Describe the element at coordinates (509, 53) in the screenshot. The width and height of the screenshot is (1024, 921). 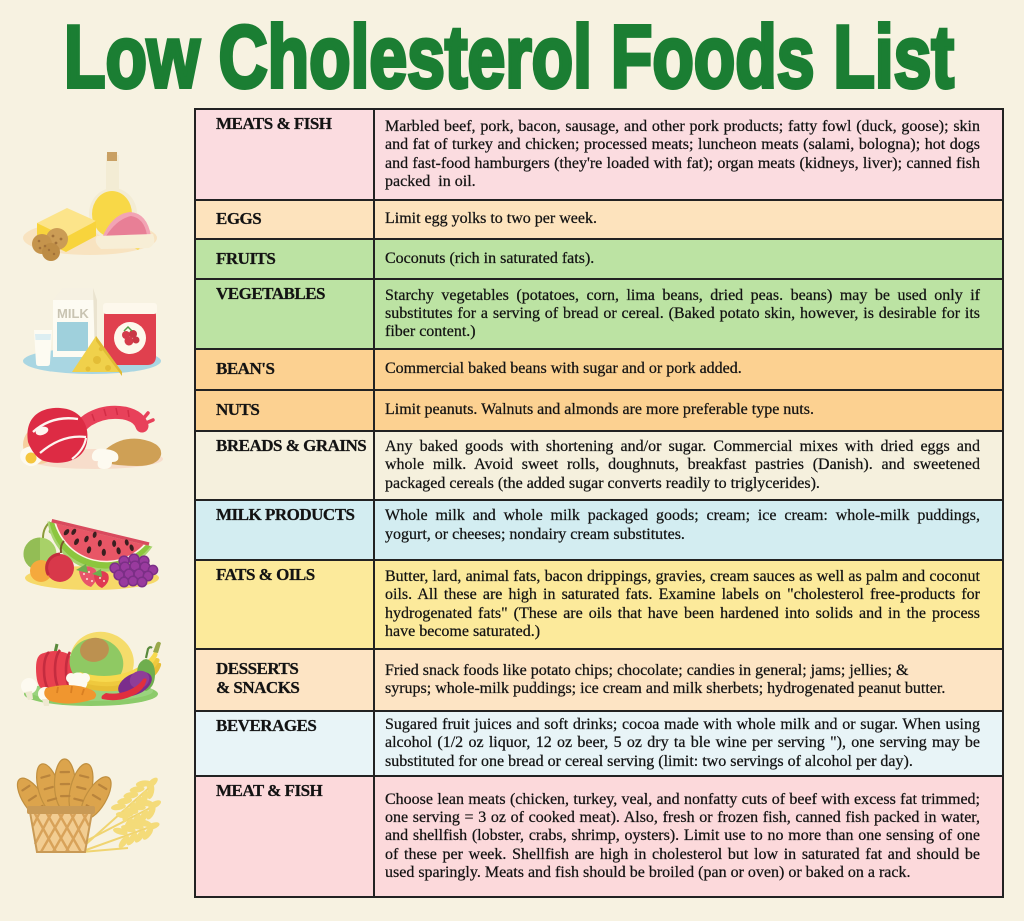
I see `svg-text: Low Cholesterol Foods List` at that location.